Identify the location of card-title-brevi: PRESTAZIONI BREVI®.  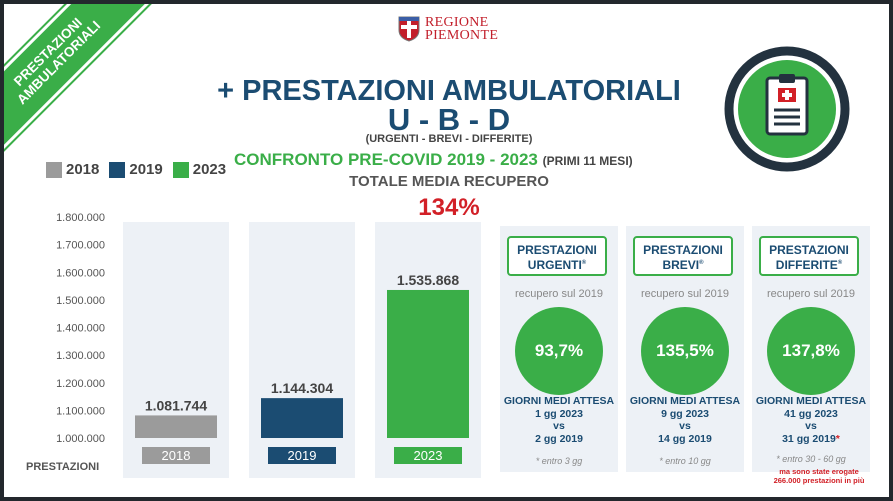
(683, 256).